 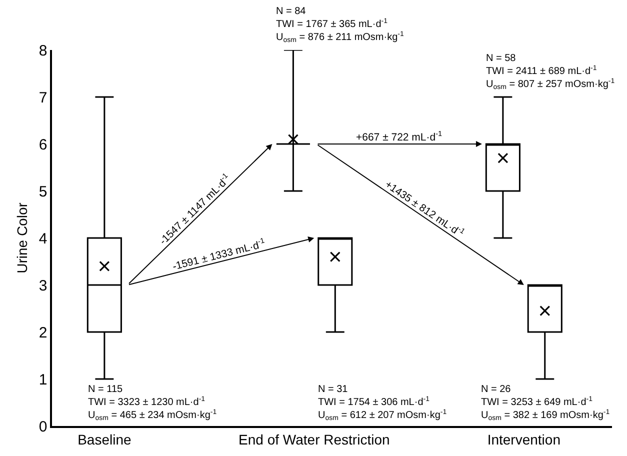 I want to click on y-tick-label: 0, so click(x=43, y=427).